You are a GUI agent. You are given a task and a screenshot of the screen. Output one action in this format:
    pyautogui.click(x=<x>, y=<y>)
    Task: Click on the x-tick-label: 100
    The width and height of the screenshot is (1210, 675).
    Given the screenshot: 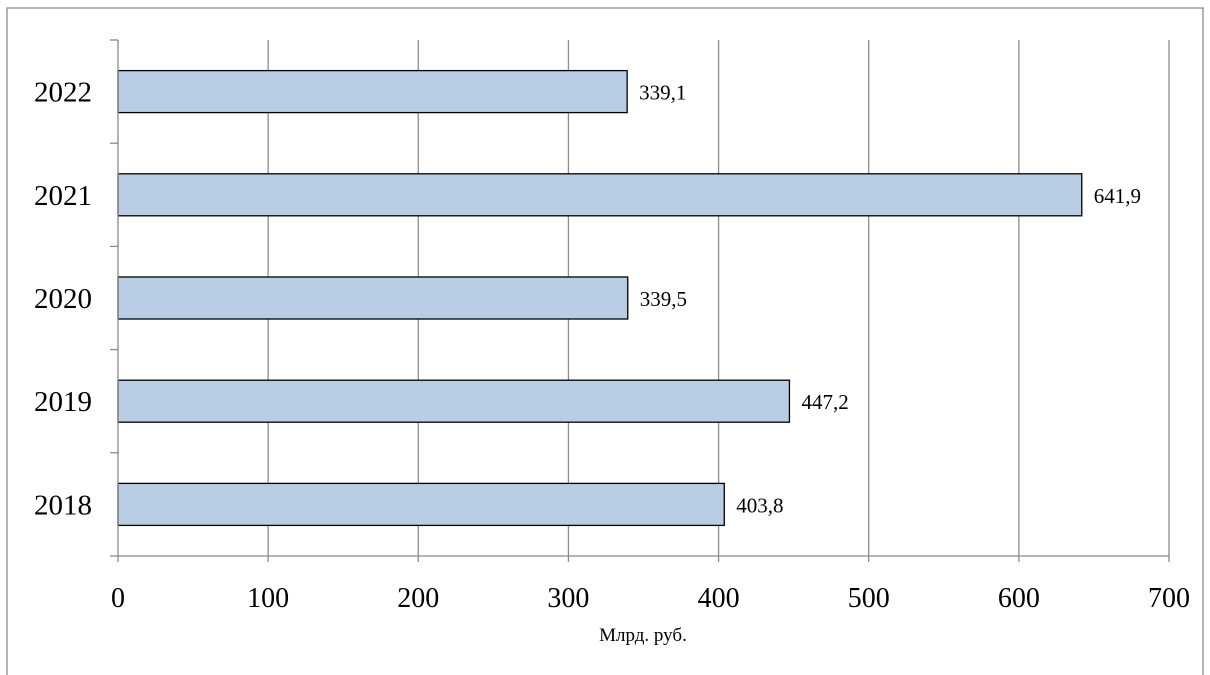 What is the action you would take?
    pyautogui.click(x=268, y=598)
    